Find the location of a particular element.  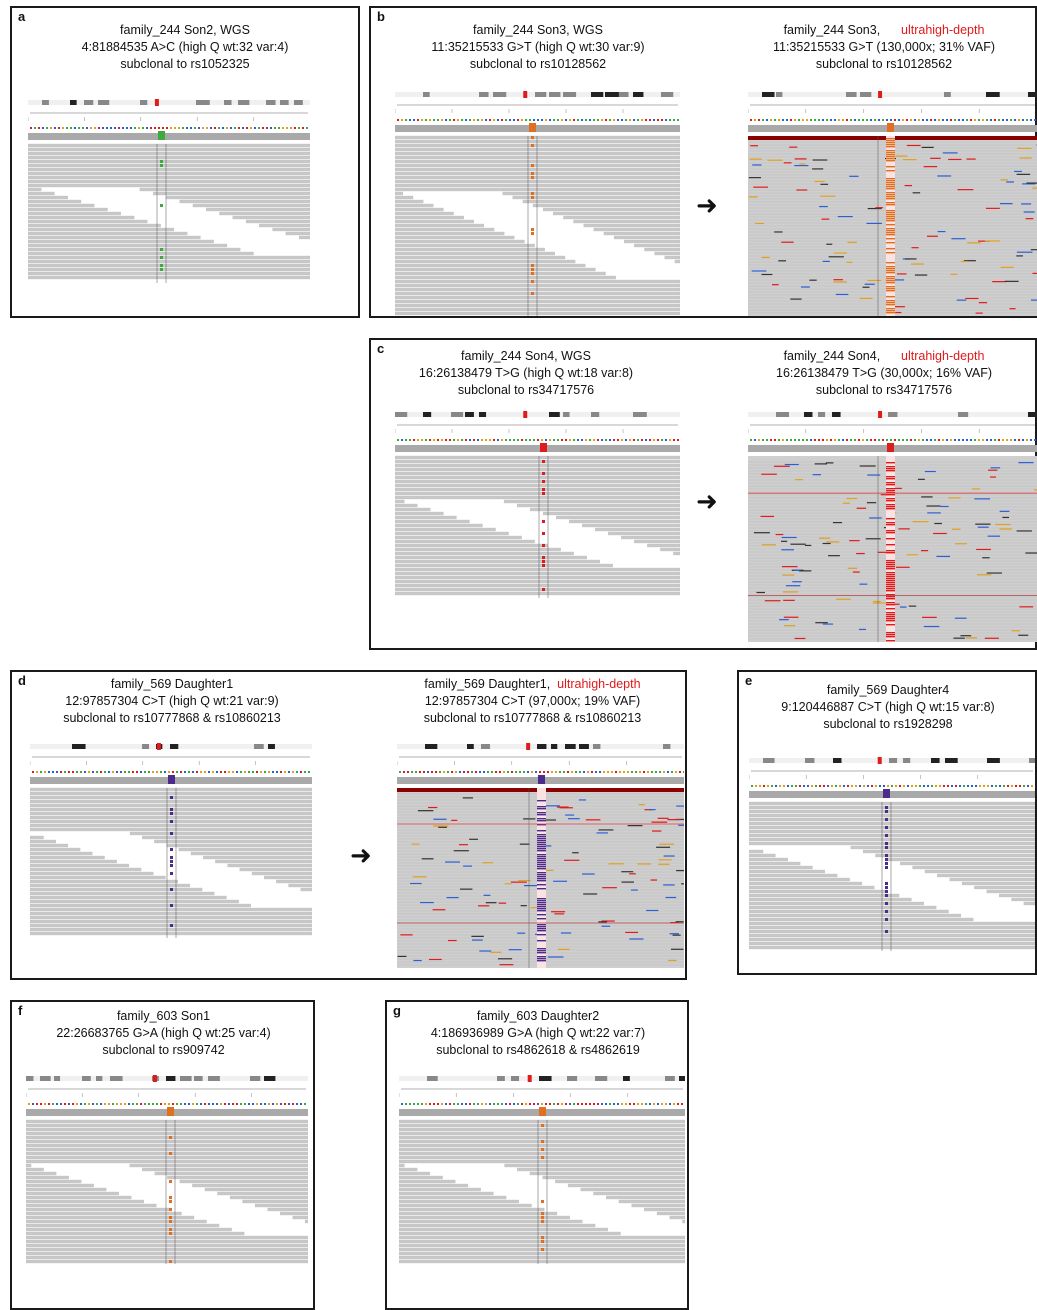

igv-track-c-uhd is located at coordinates (892, 526).